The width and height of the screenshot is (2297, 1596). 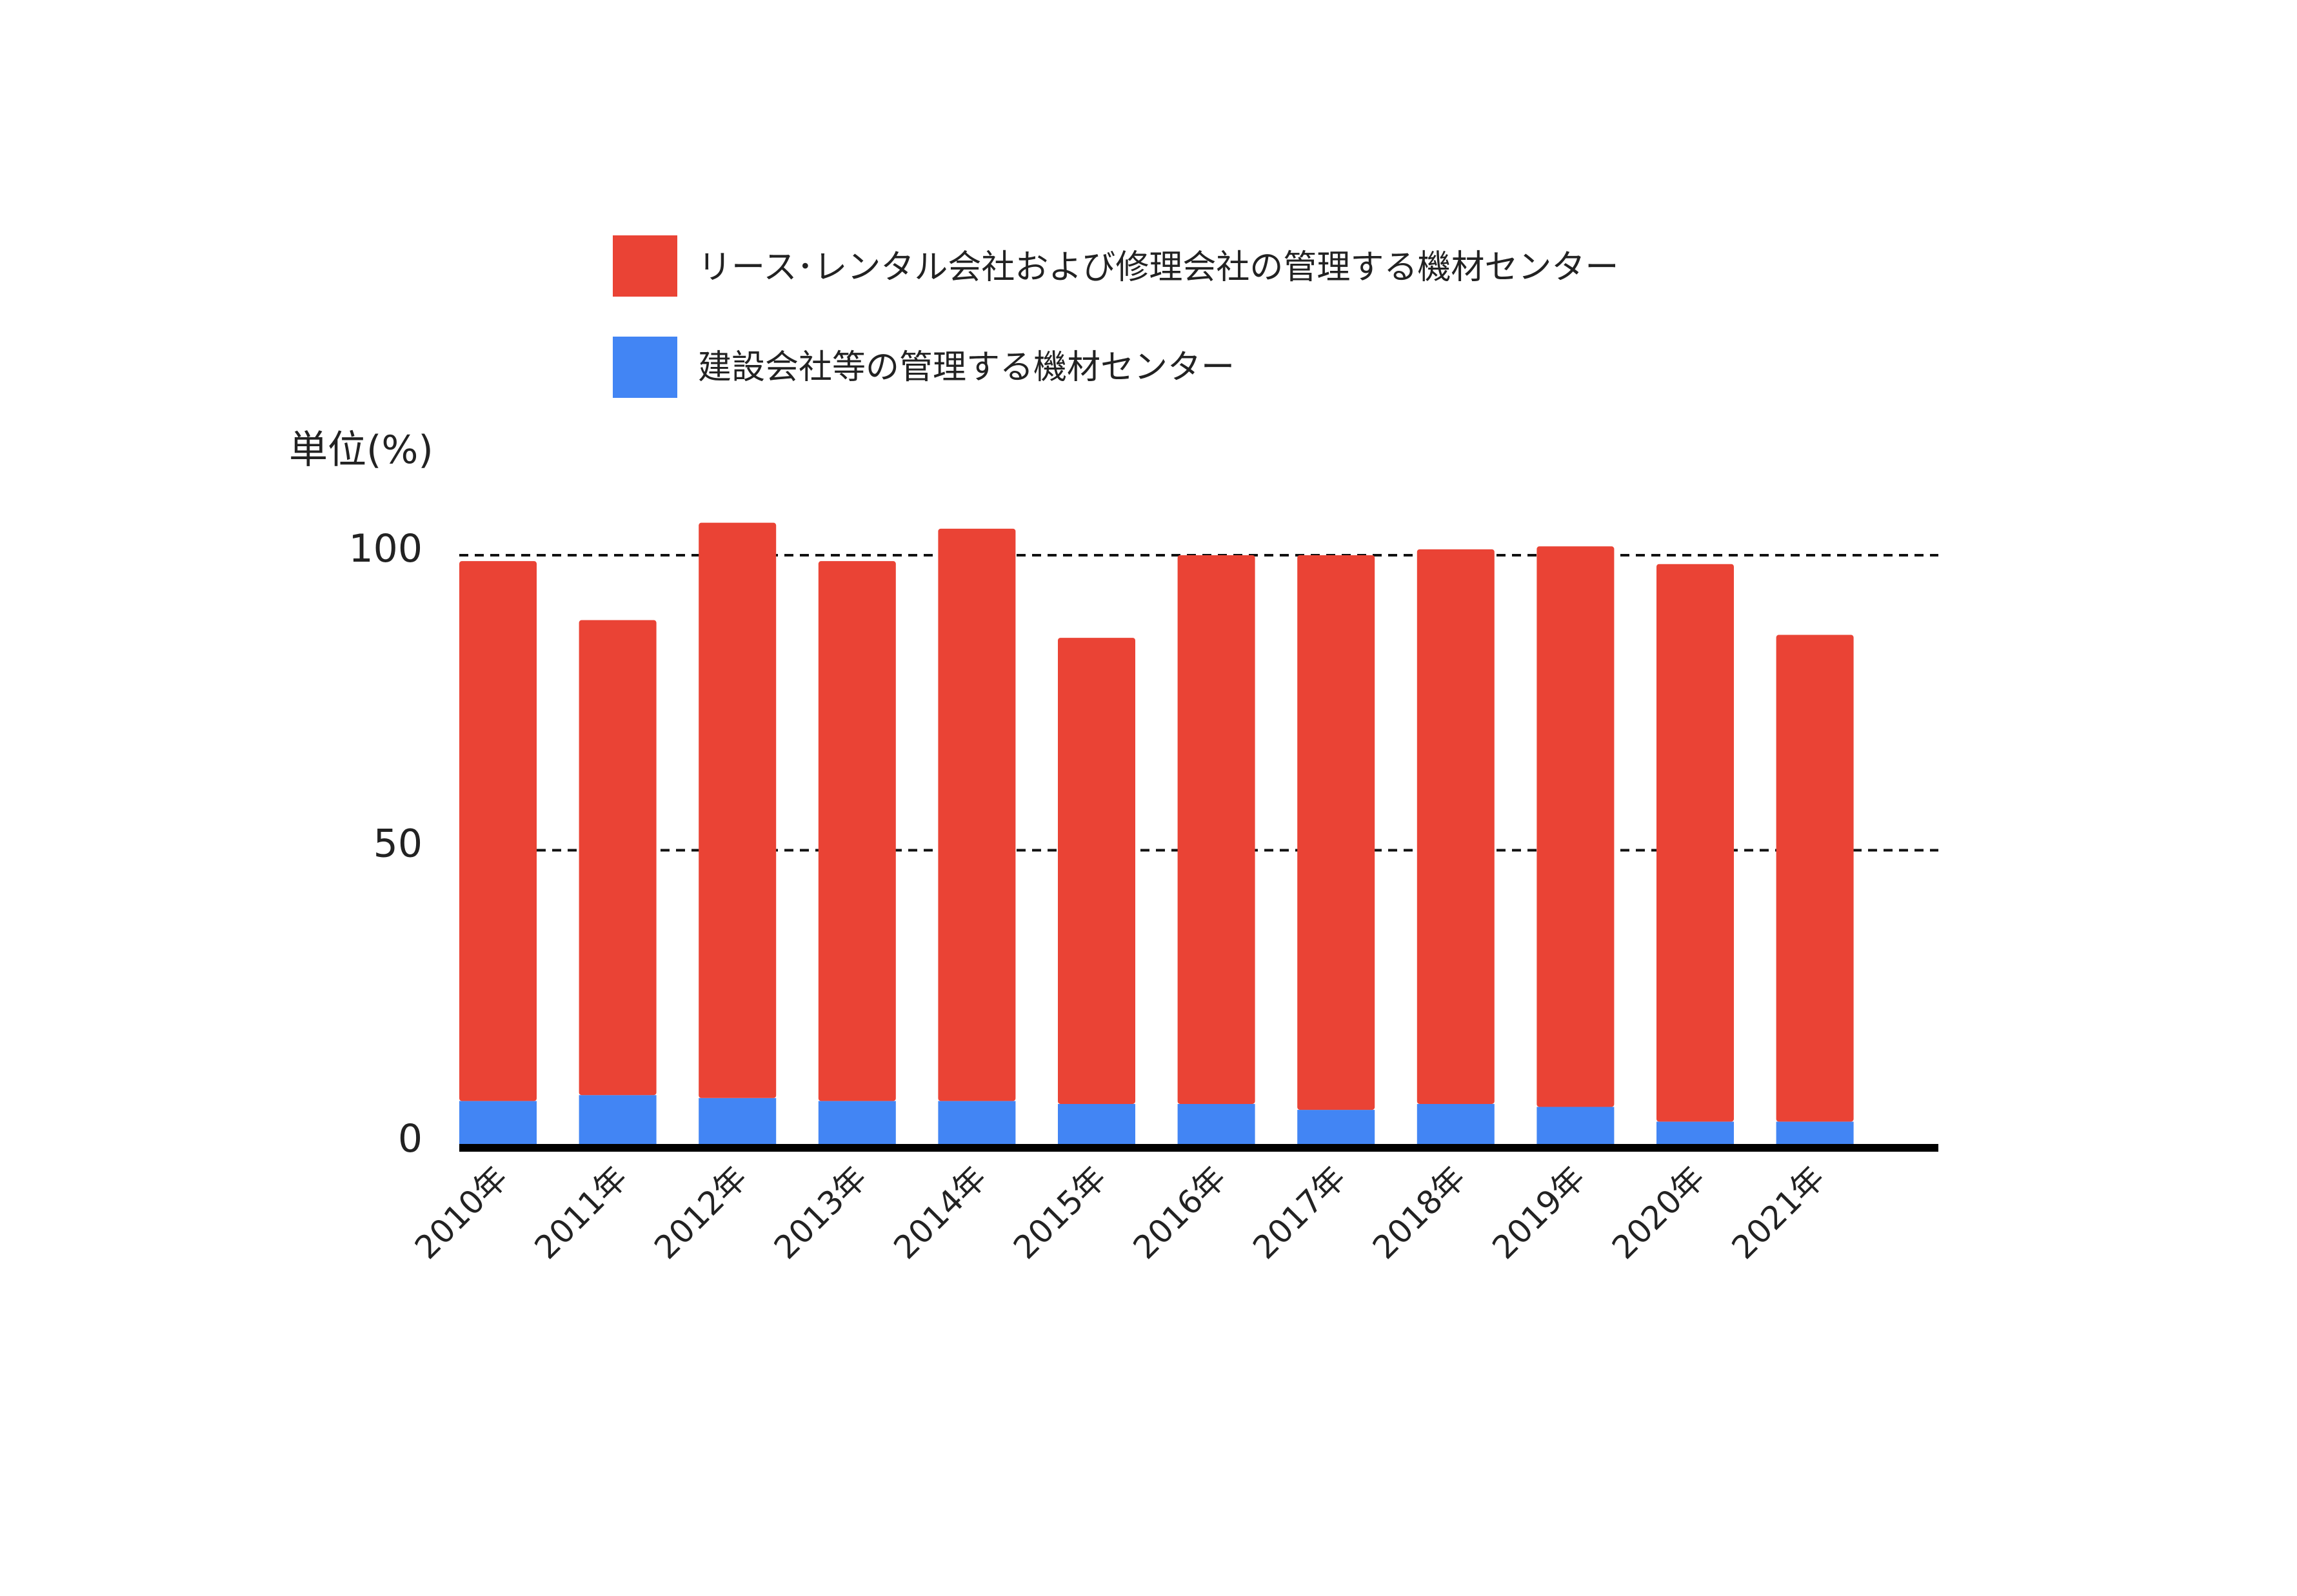 What do you see at coordinates (1658, 1212) in the screenshot?
I see `x-tick-2020年: 2020年` at bounding box center [1658, 1212].